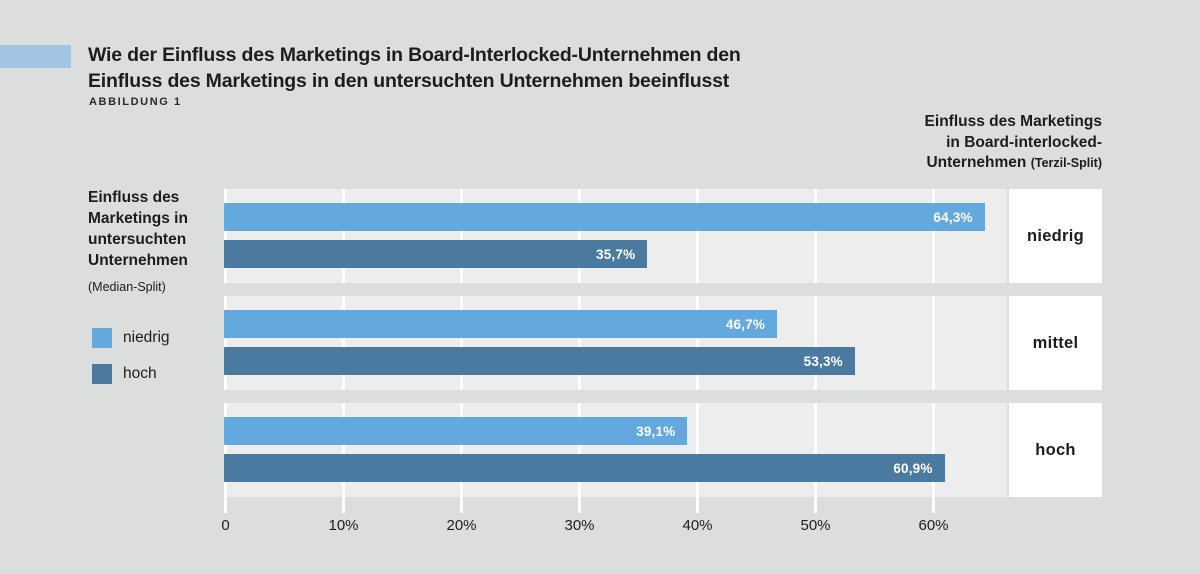 This screenshot has height=574, width=1200. I want to click on bar-value-label: 53,3%, so click(823, 361).